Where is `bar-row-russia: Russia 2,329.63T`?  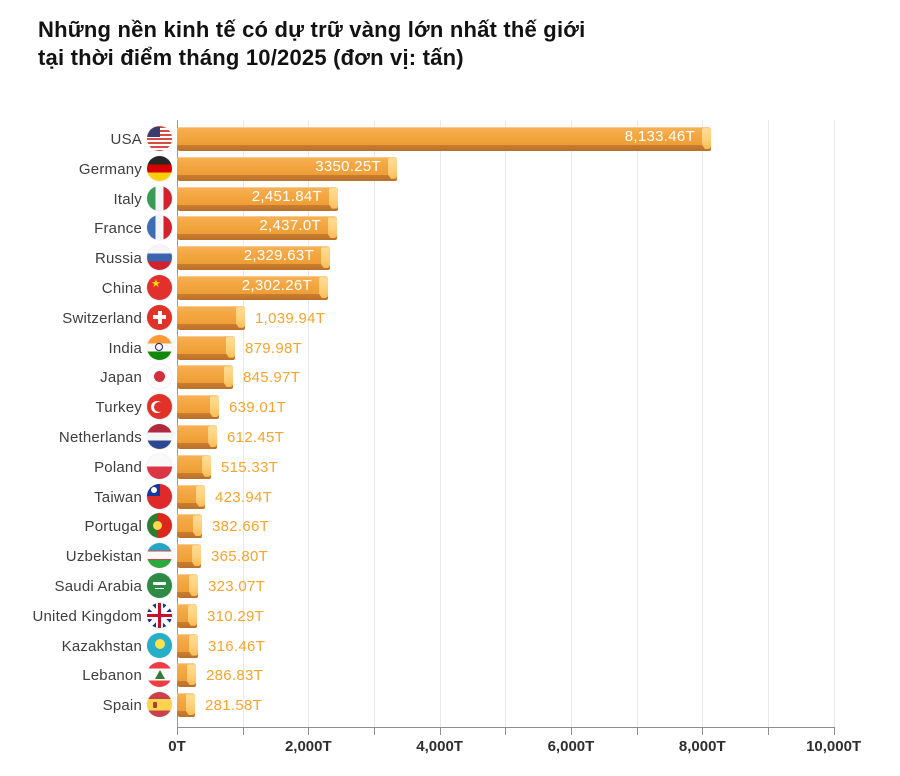
bar-row-russia: Russia 2,329.63T is located at coordinates (450, 260).